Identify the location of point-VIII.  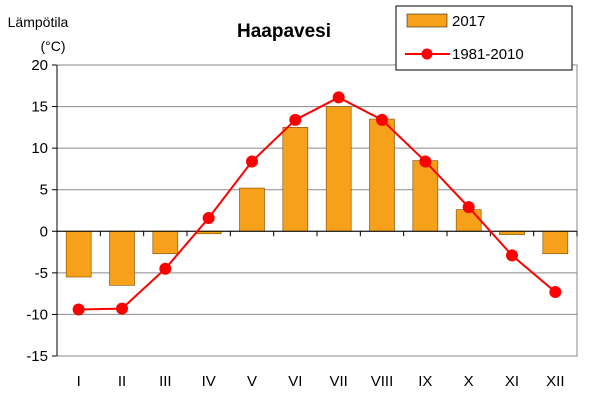
(382, 119).